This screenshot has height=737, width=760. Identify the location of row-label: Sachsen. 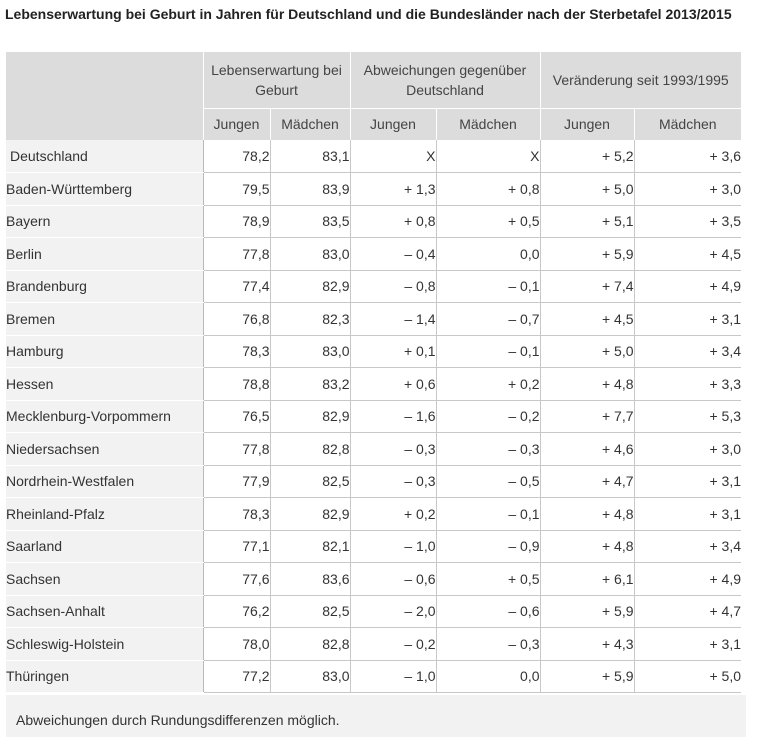
(104, 579).